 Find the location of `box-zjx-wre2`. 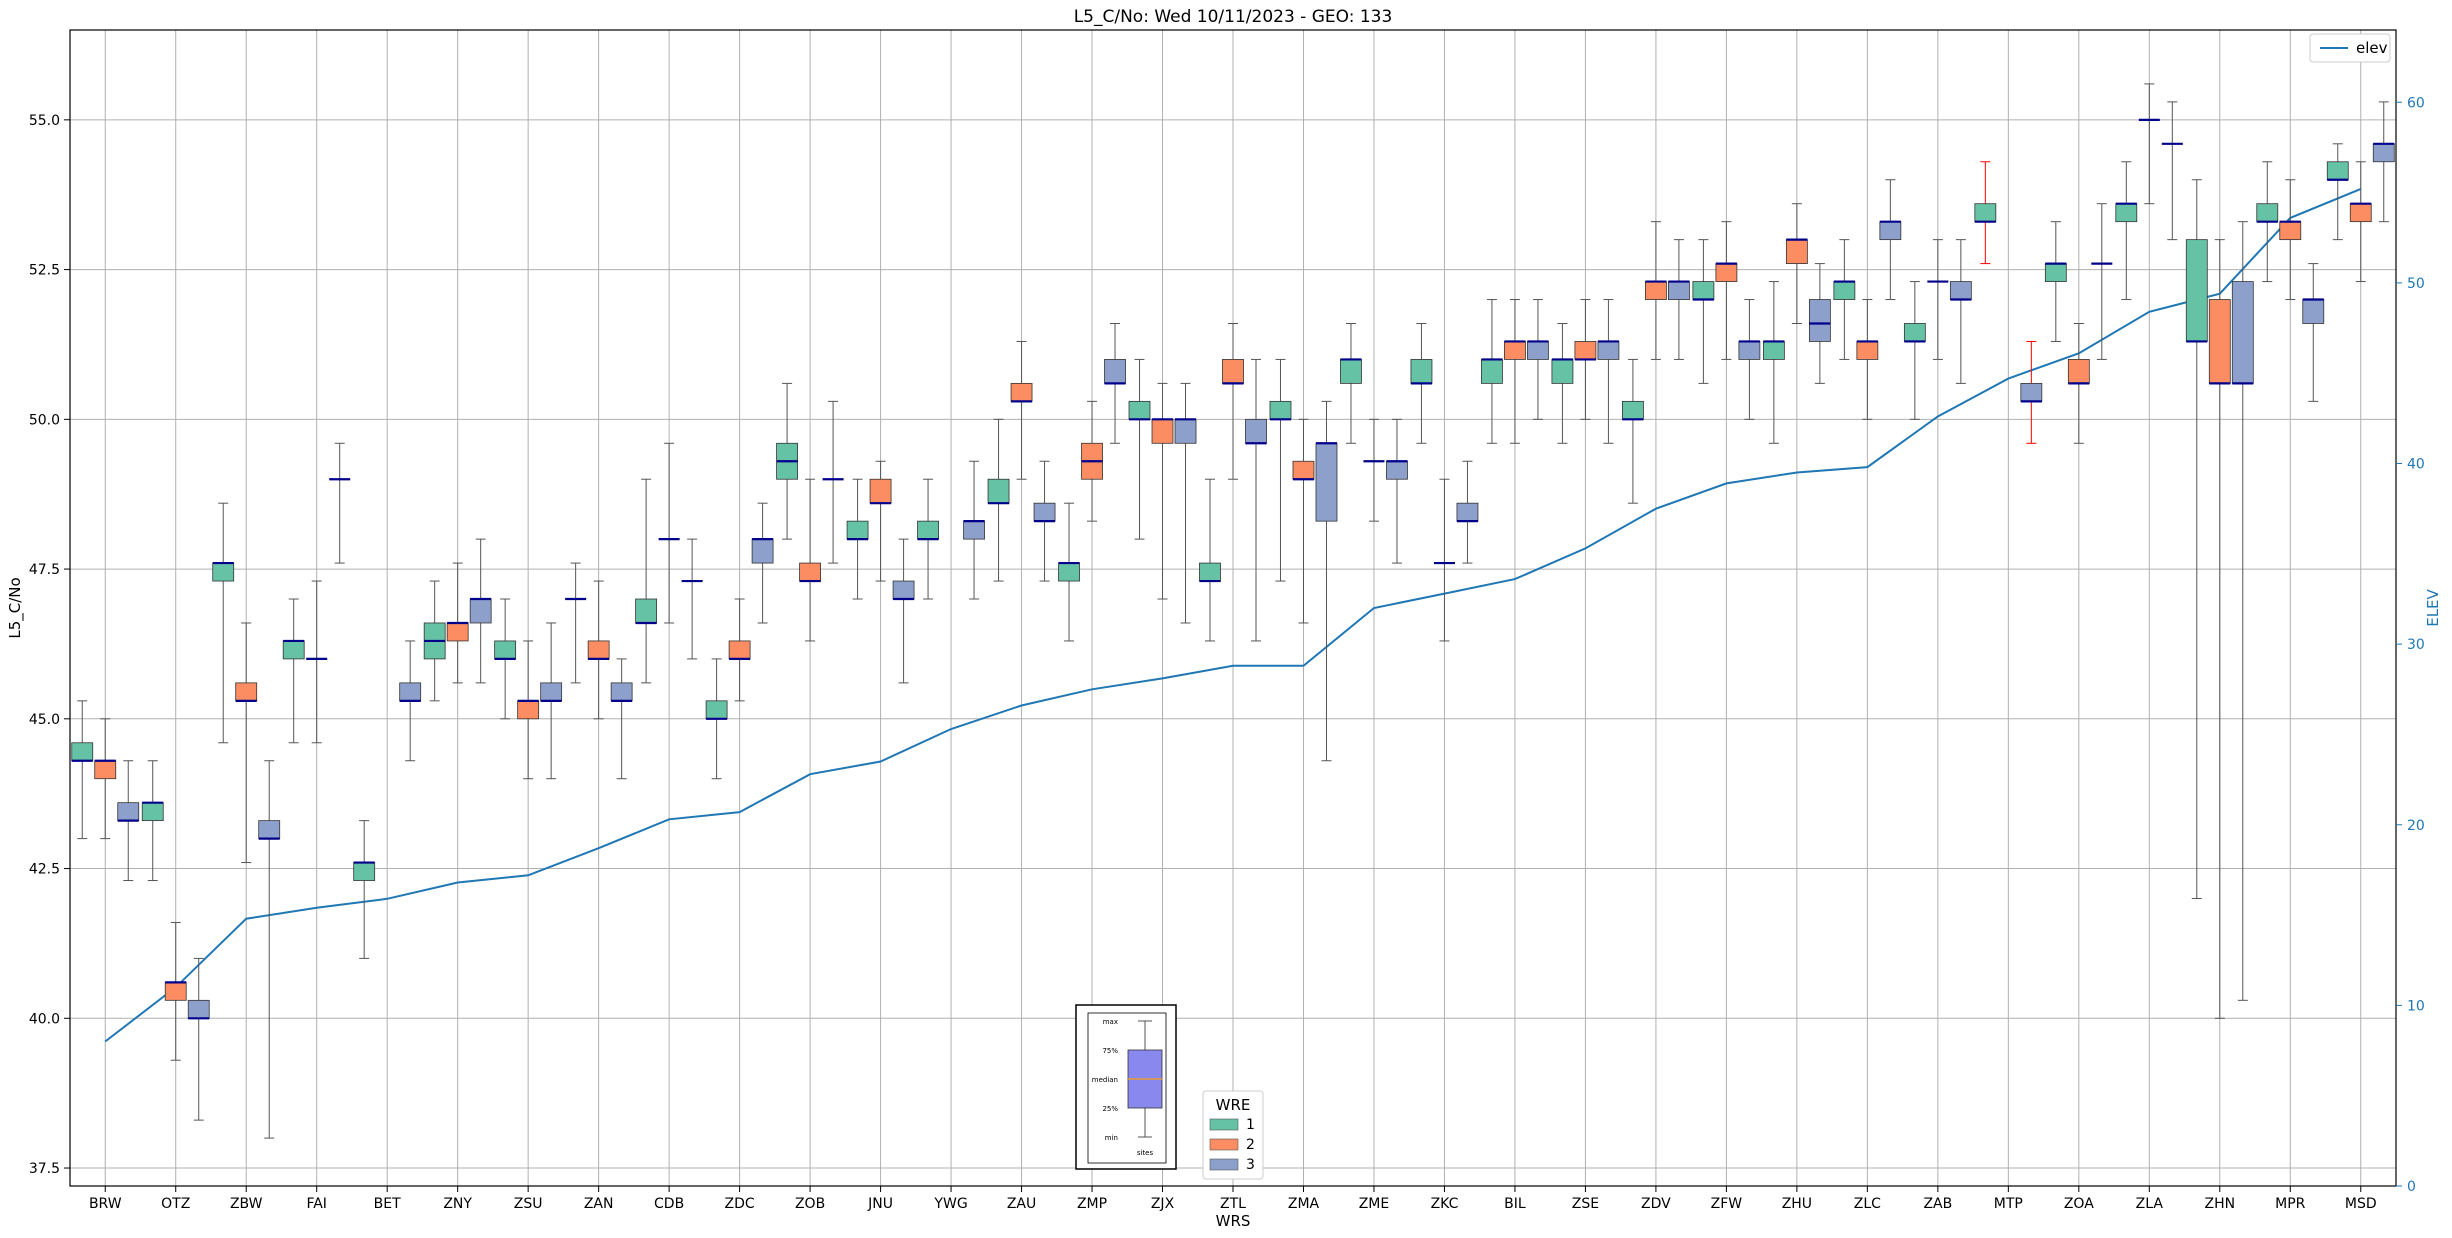

box-zjx-wre2 is located at coordinates (1162, 491).